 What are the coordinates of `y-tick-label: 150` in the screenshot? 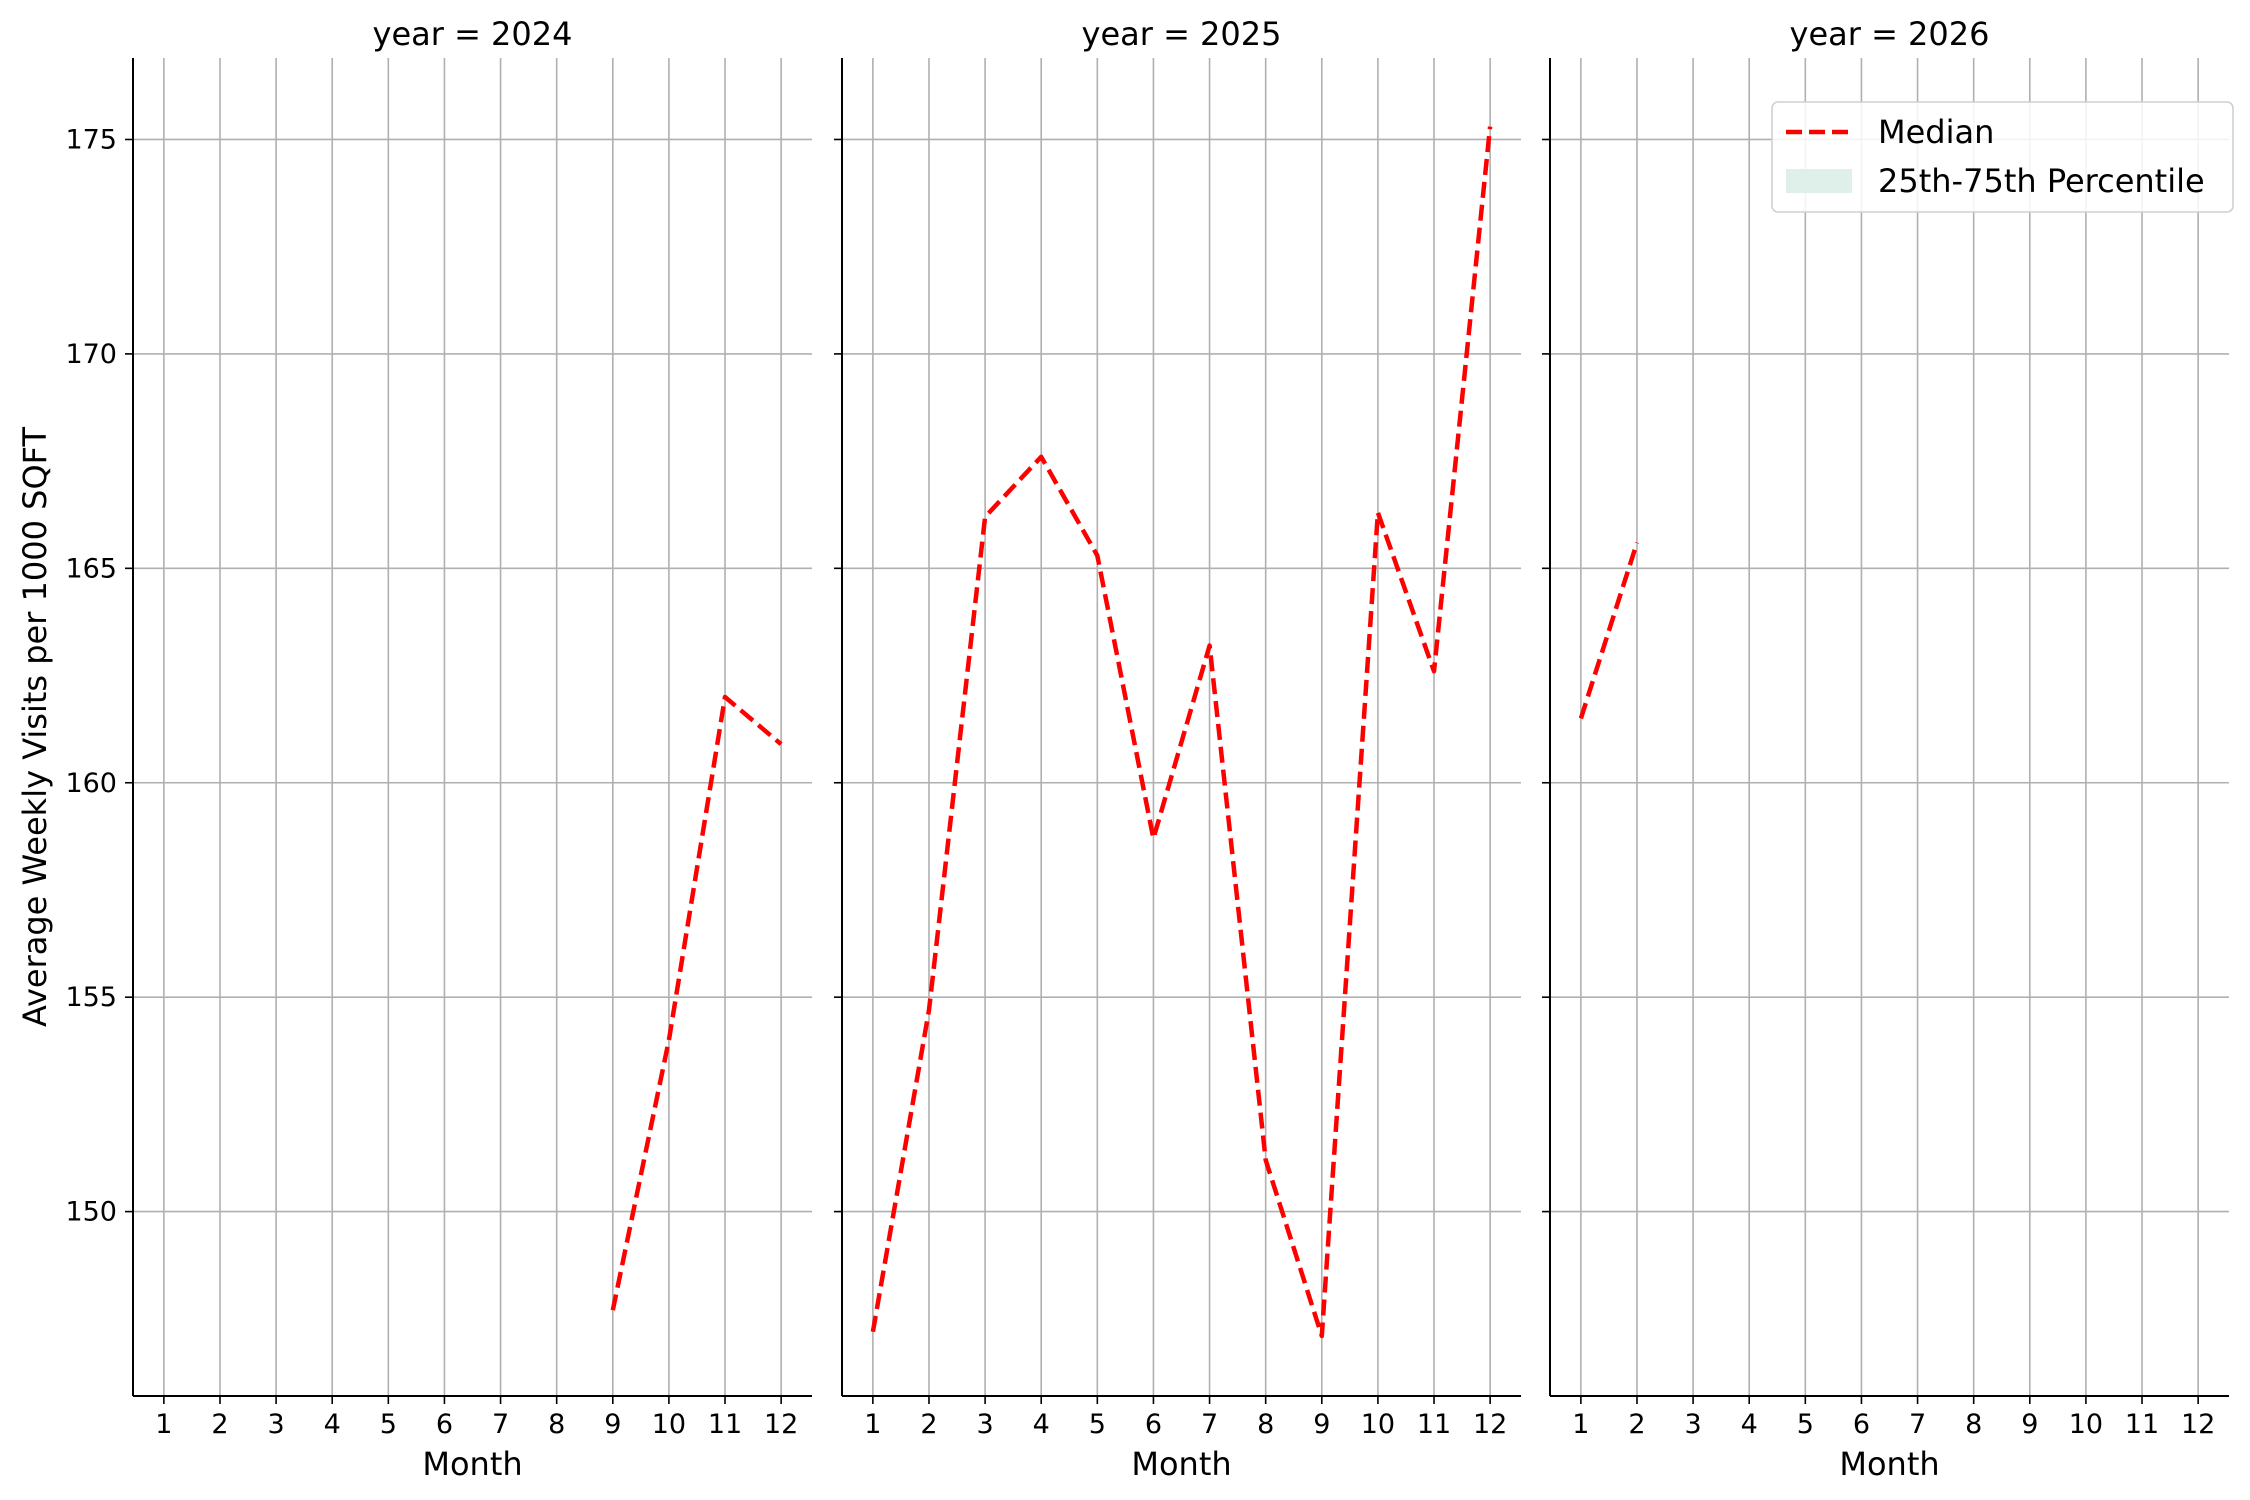 It's located at (91, 1212).